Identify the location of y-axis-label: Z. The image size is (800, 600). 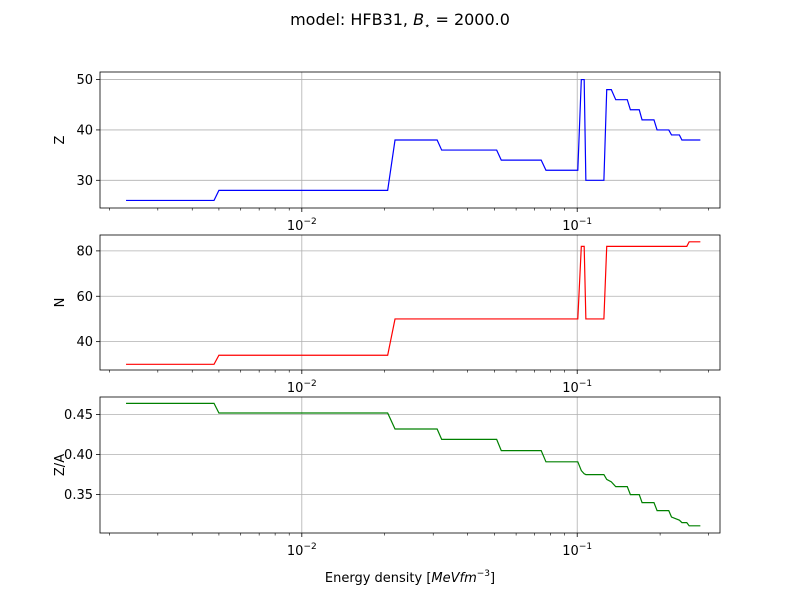
(60, 139).